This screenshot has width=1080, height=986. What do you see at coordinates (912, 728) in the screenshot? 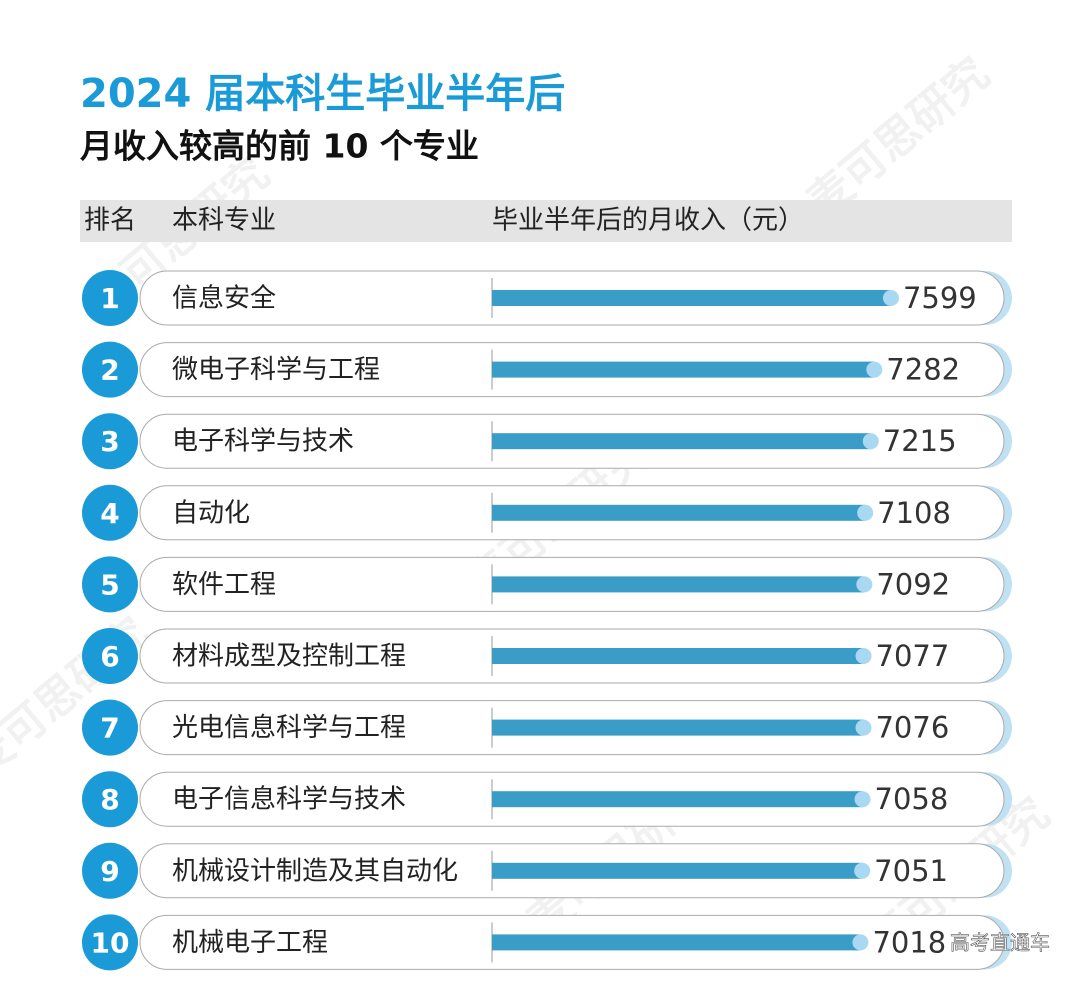
I see `value-label: 7076` at bounding box center [912, 728].